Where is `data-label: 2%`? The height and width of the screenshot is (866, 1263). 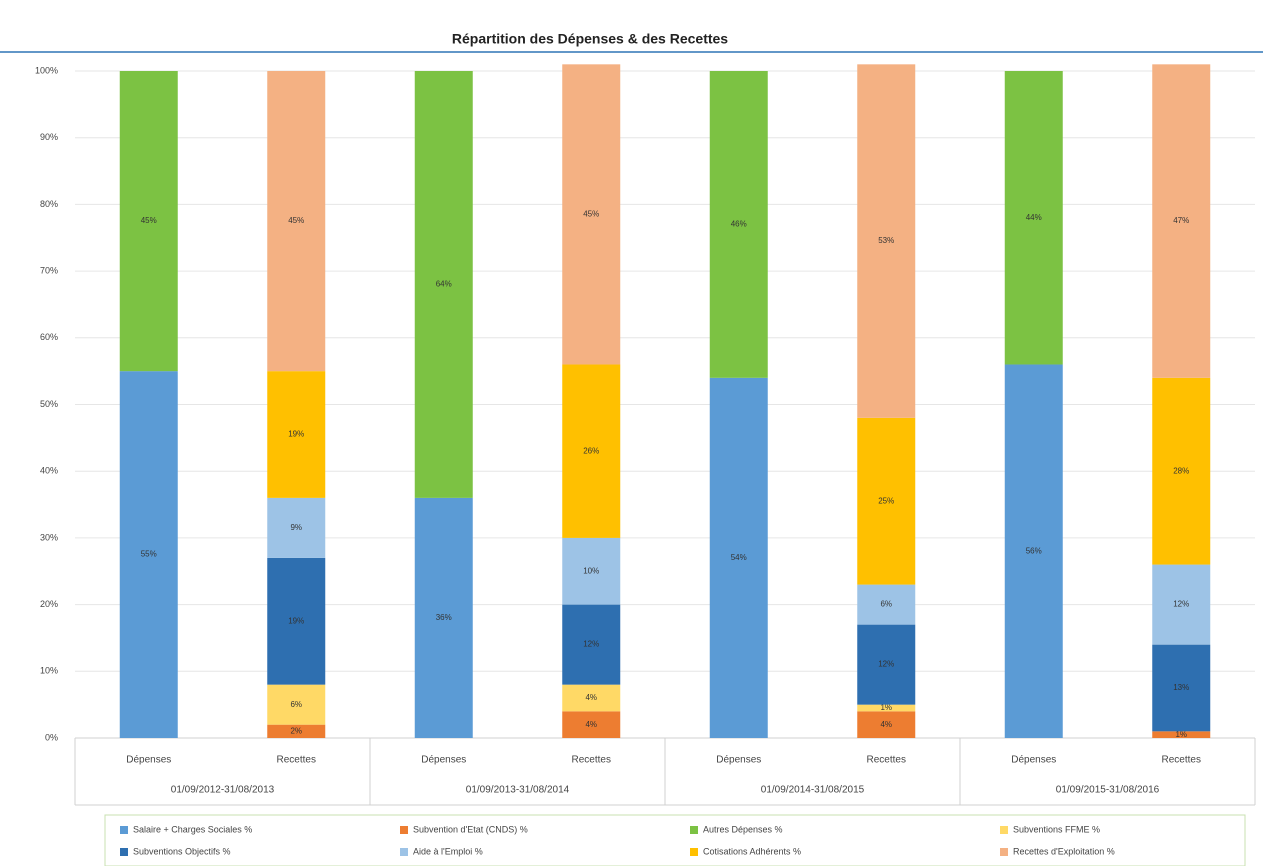
data-label: 2% is located at coordinates (296, 730).